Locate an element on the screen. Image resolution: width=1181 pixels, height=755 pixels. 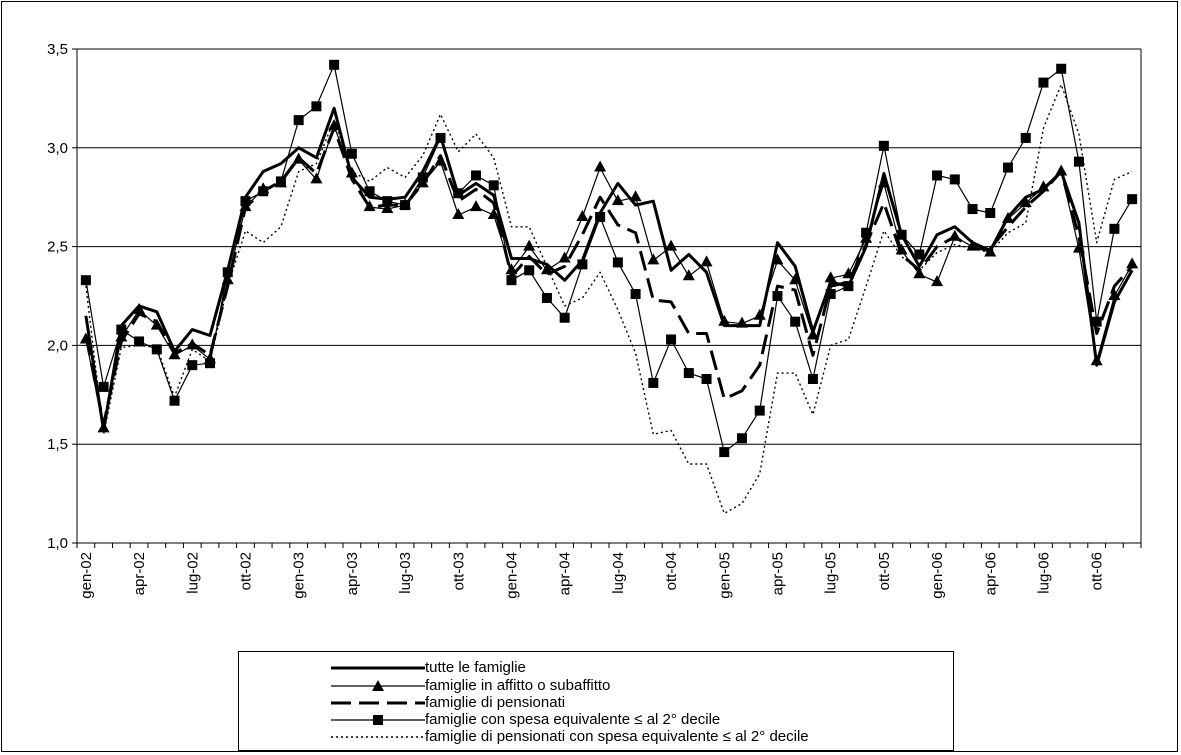
x-tick-label: lug-05 is located at coordinates (831, 573).